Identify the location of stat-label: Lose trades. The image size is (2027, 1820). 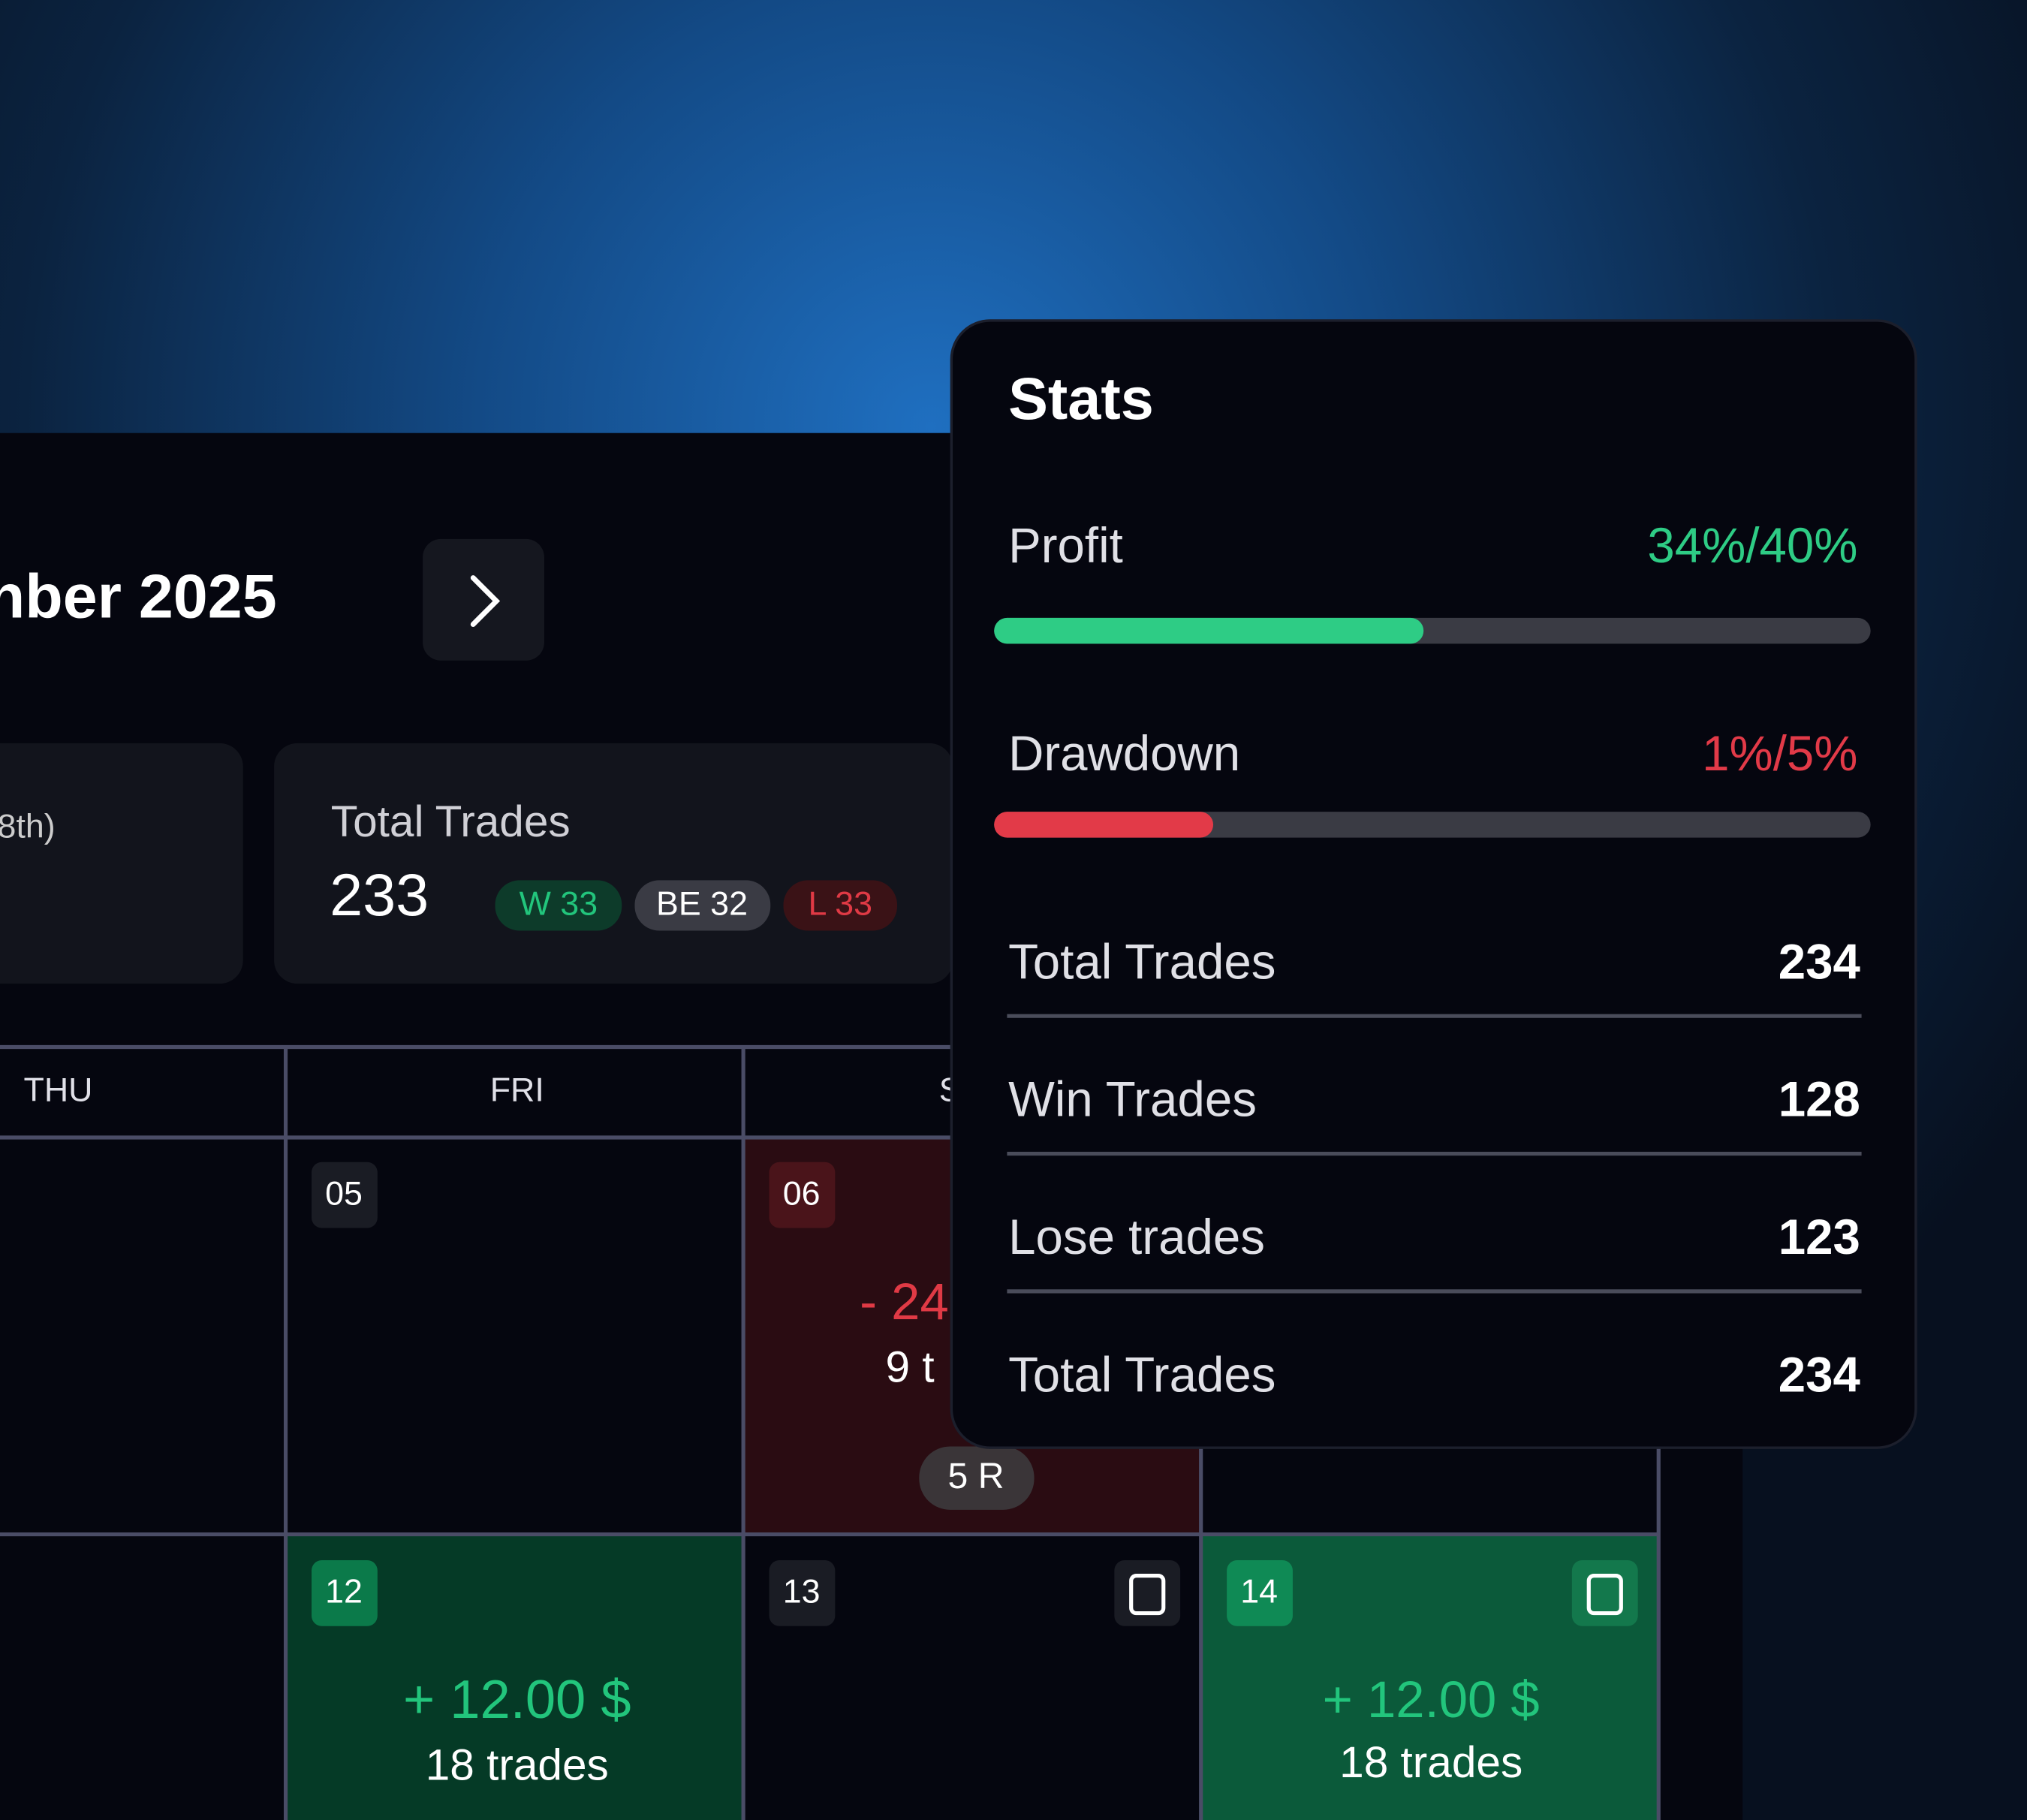
(1136, 1237).